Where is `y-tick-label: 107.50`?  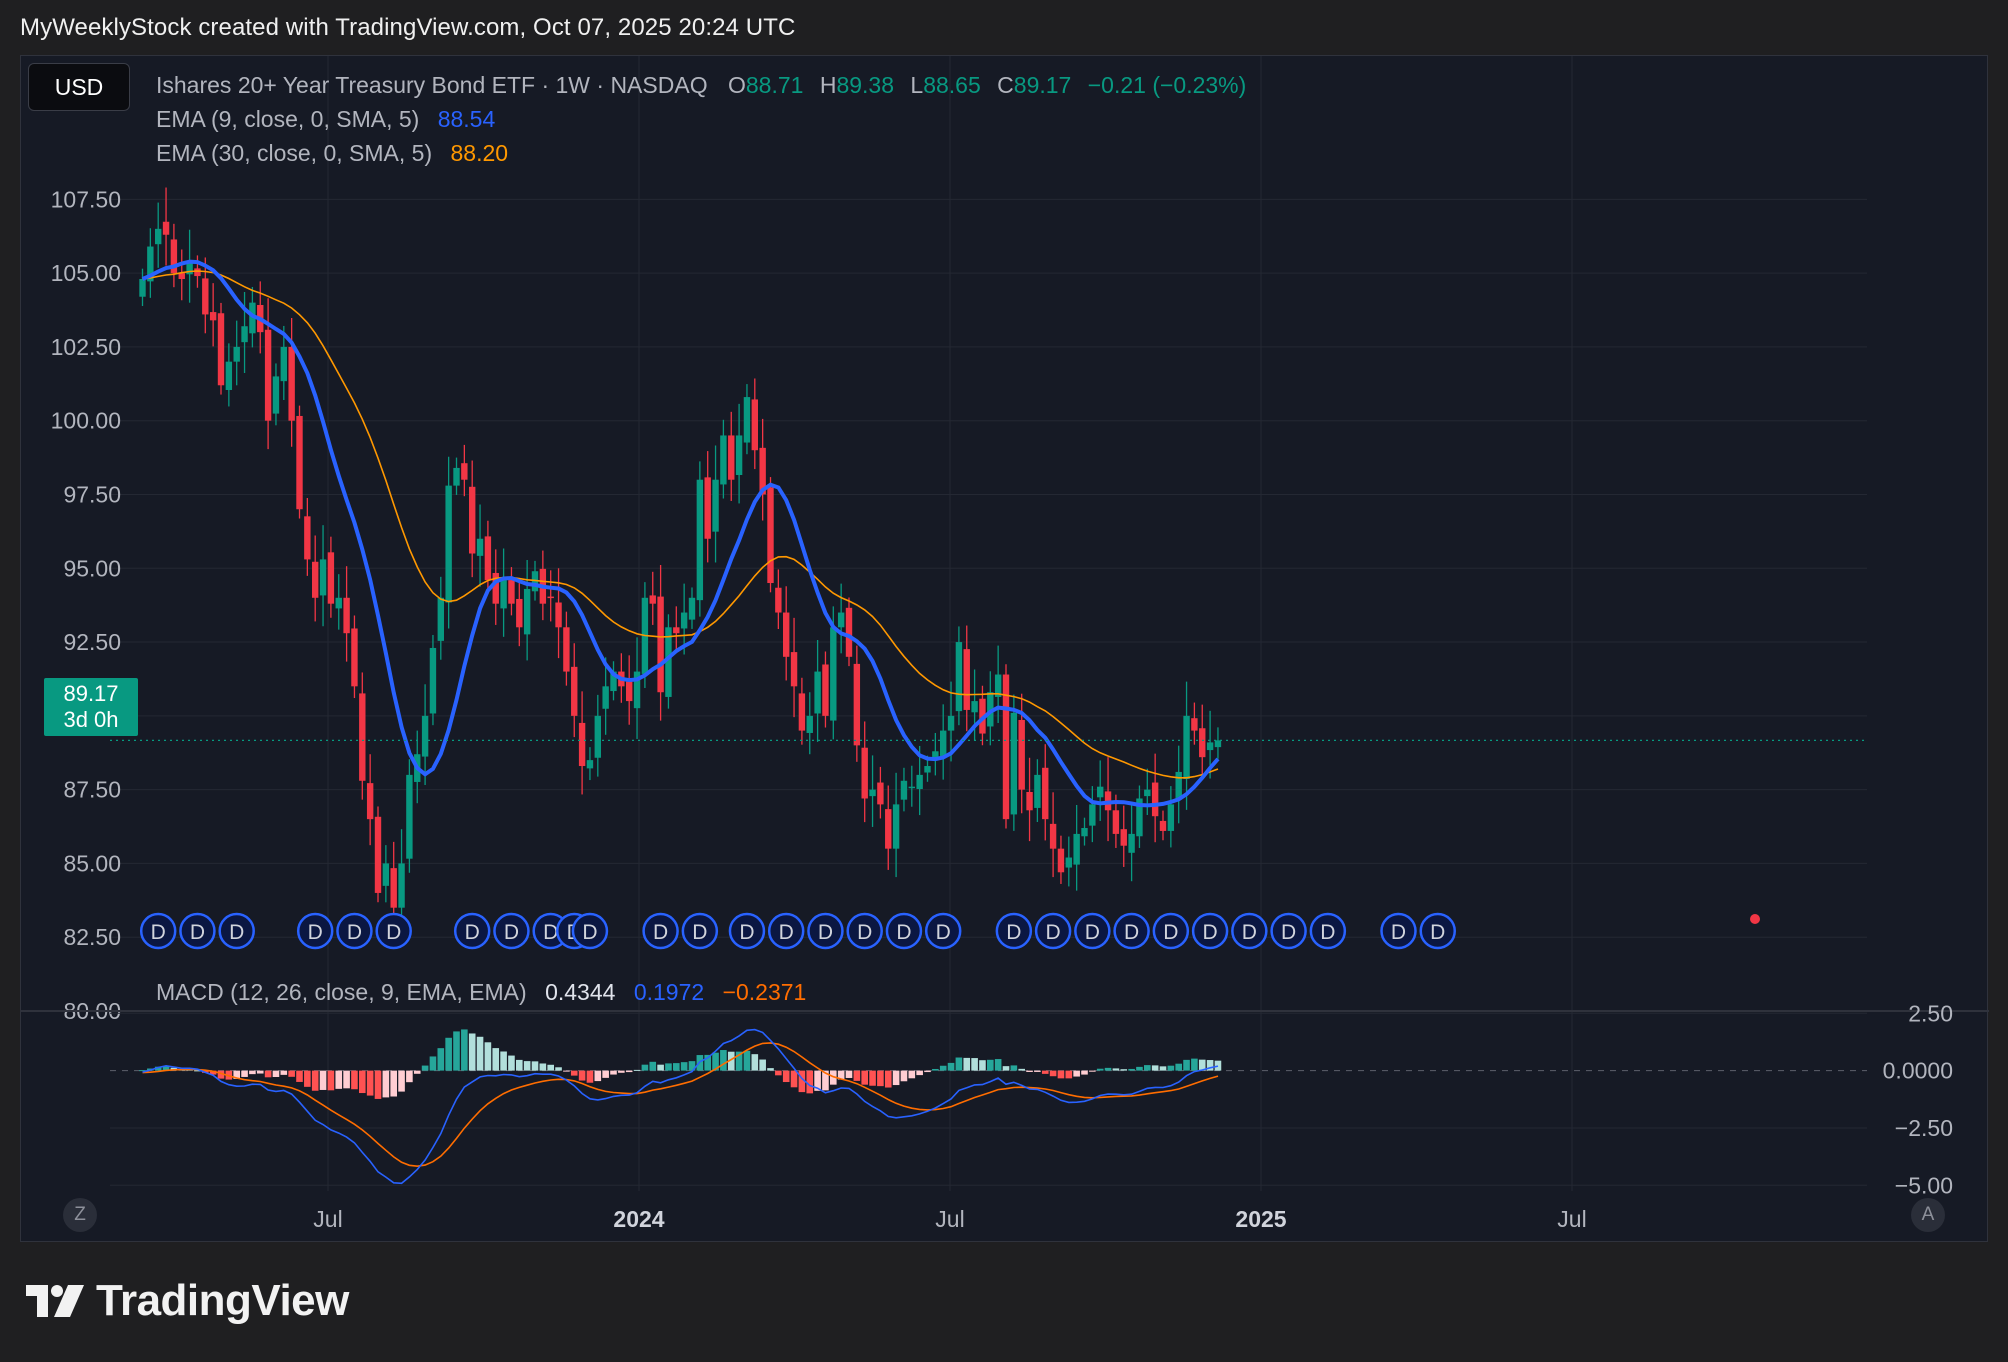
y-tick-label: 107.50 is located at coordinates (86, 199).